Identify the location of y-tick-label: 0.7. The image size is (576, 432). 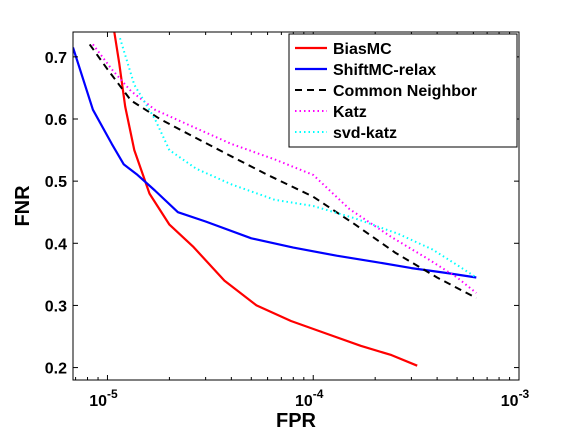
(56, 58).